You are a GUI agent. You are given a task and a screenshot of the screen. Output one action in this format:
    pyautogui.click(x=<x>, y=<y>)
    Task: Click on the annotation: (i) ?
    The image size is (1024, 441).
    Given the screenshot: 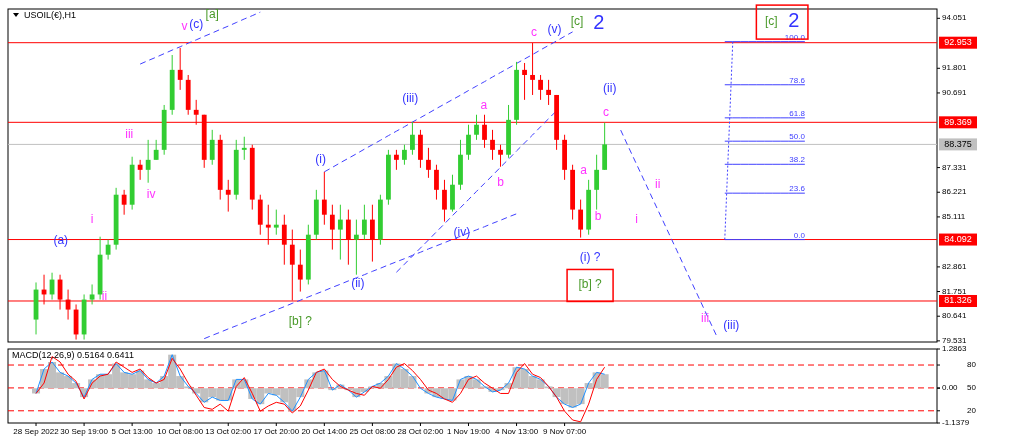 What is the action you would take?
    pyautogui.click(x=590, y=256)
    